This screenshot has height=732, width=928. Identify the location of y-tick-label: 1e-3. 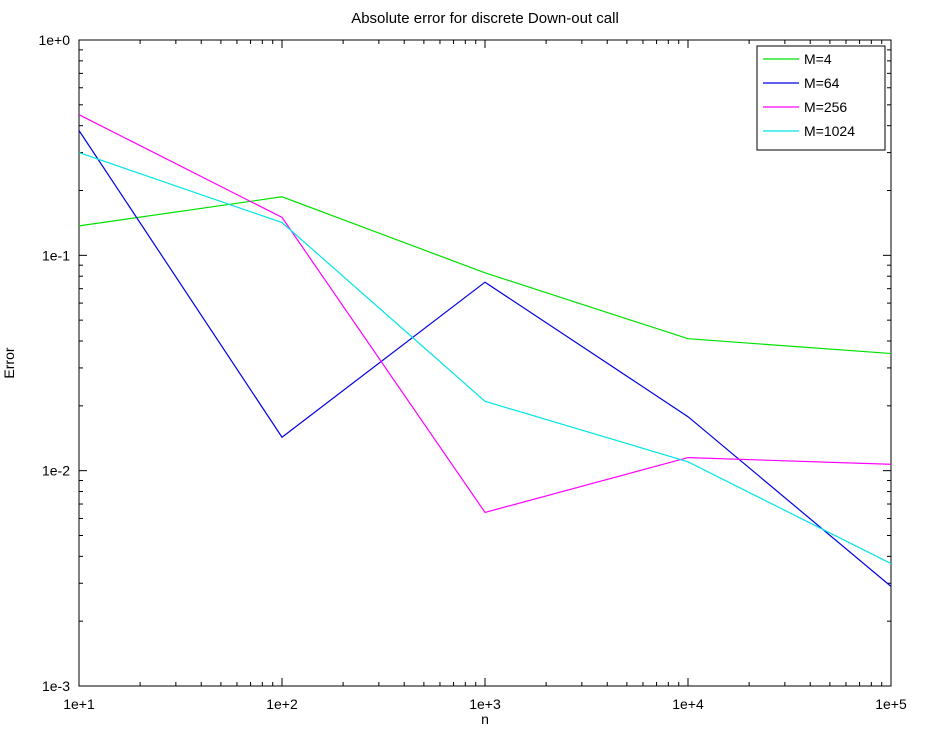
(56, 686).